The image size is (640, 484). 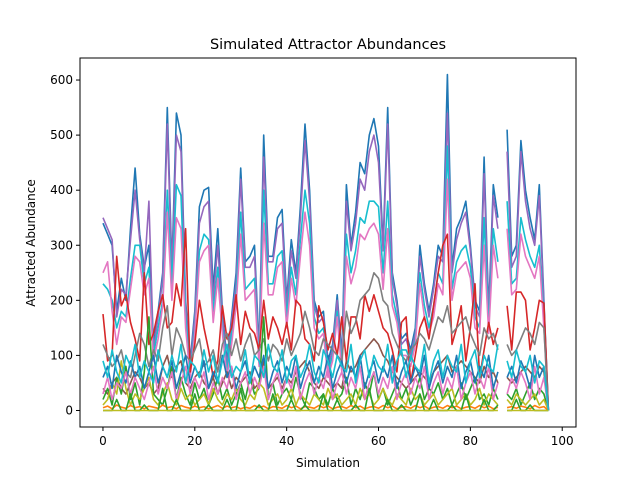 What do you see at coordinates (328, 463) in the screenshot?
I see `x-axis-label: Simulation` at bounding box center [328, 463].